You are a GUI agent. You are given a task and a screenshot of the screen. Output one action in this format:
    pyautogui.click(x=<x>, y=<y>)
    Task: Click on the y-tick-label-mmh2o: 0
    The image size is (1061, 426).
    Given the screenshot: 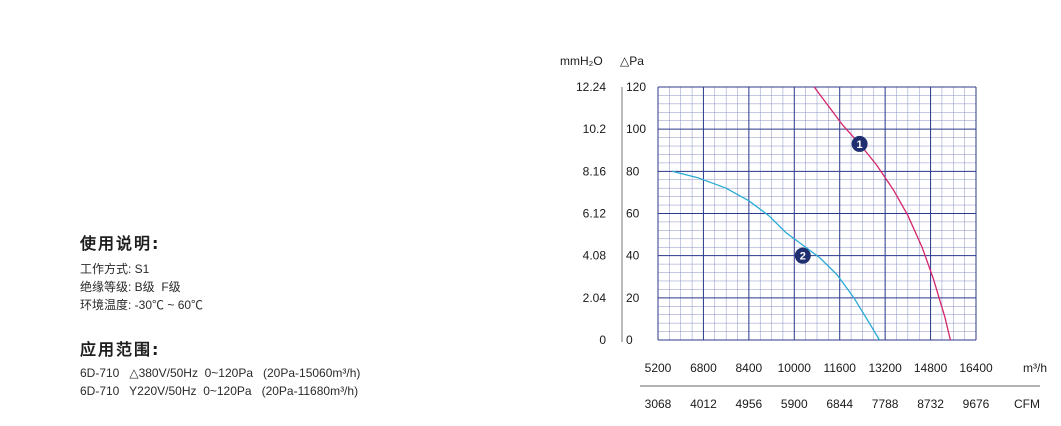 What is the action you would take?
    pyautogui.click(x=602, y=340)
    